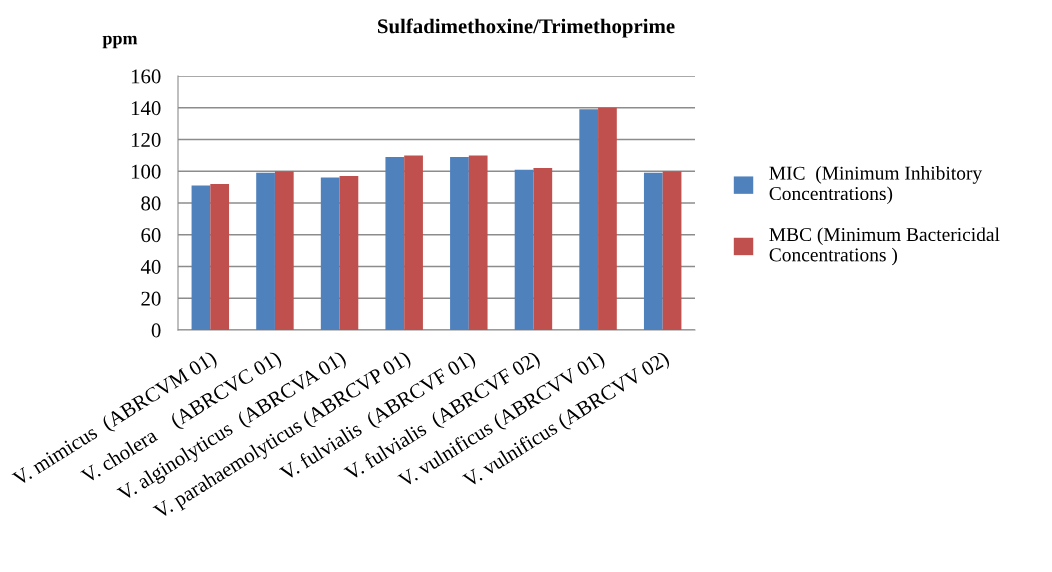  What do you see at coordinates (151, 203) in the screenshot?
I see `y-tick-label: 80` at bounding box center [151, 203].